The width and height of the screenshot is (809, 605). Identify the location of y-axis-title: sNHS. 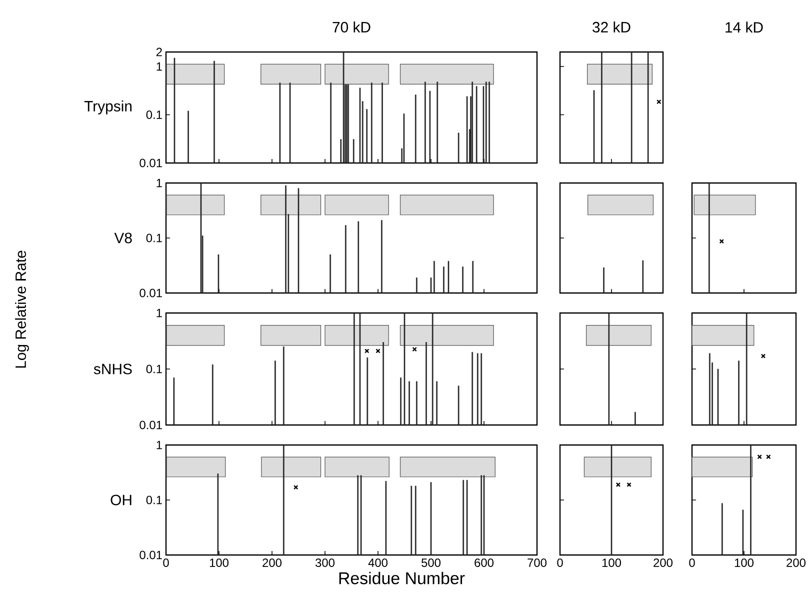
(113, 369).